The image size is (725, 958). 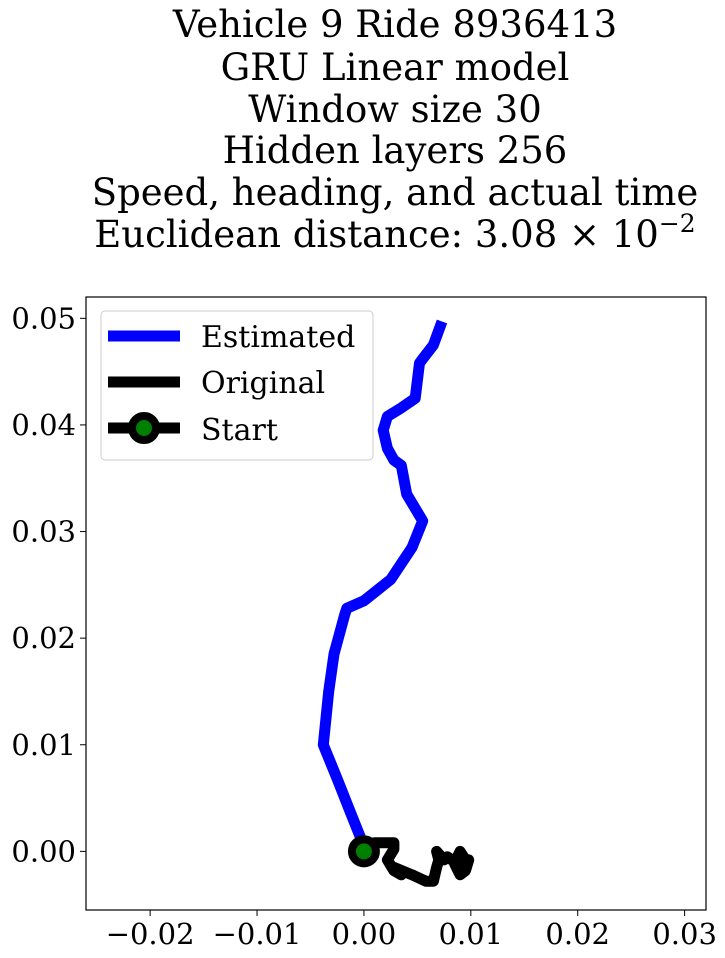 I want to click on title-distance-text: Euclidean distance: 3.08 × 10, so click(x=376, y=234).